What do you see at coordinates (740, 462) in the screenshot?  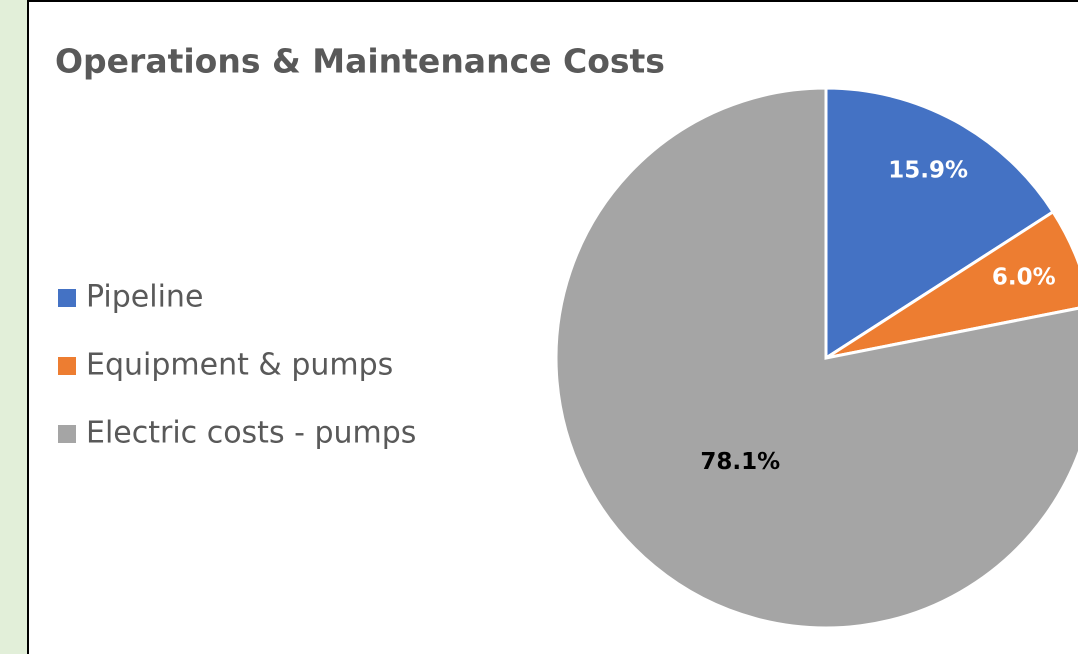 I see `data-label: 78.1%` at bounding box center [740, 462].